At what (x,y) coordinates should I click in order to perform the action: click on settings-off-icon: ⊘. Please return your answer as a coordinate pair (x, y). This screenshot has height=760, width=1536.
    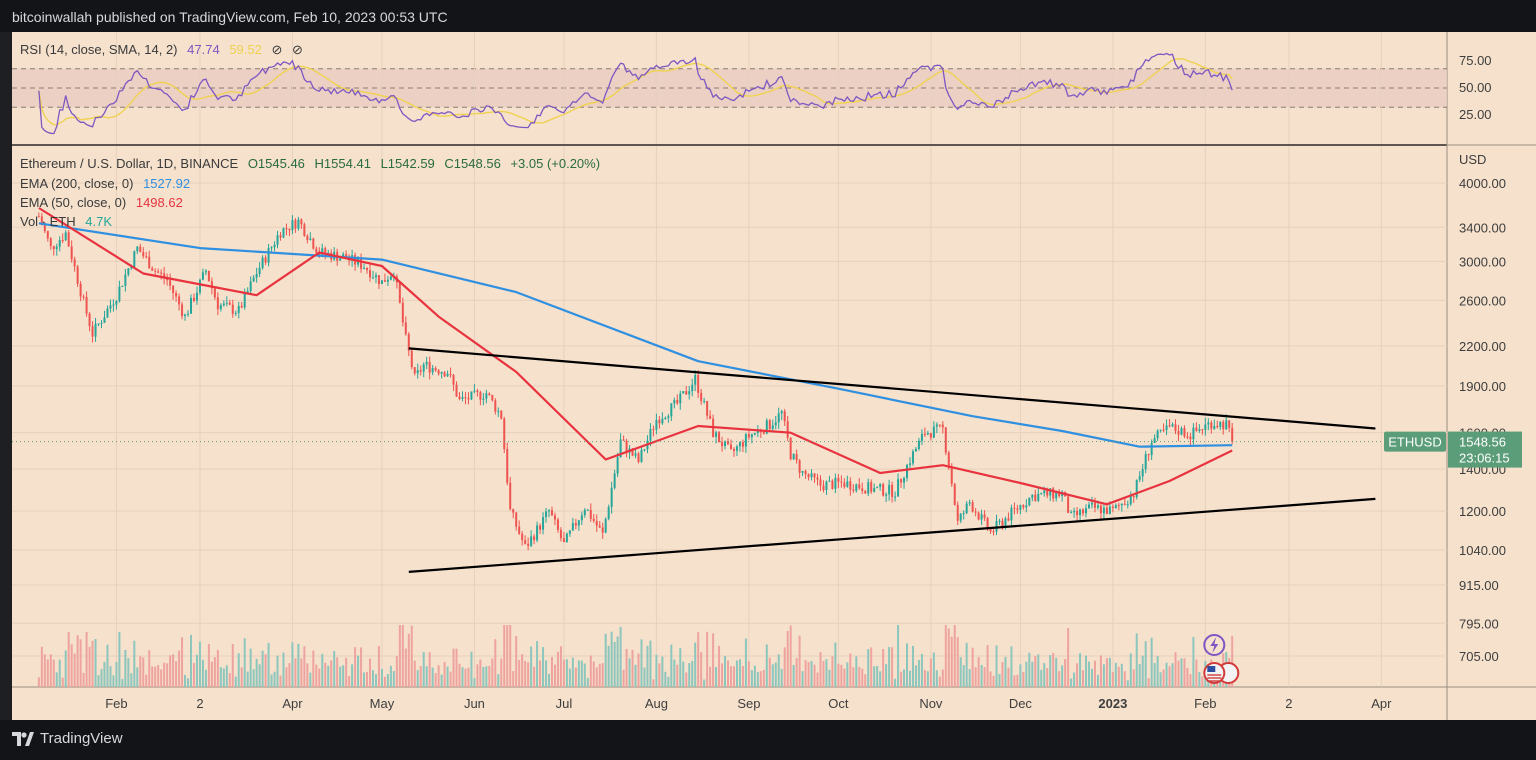
    Looking at the image, I should click on (297, 49).